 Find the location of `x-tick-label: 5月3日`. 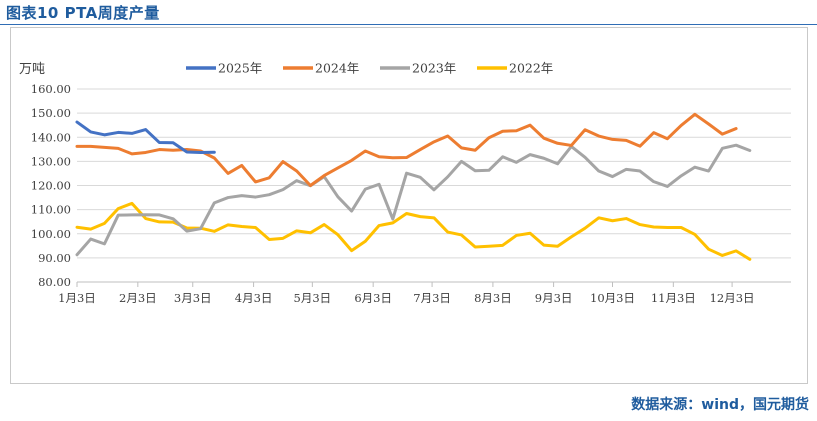

x-tick-label: 5月3日 is located at coordinates (313, 298).